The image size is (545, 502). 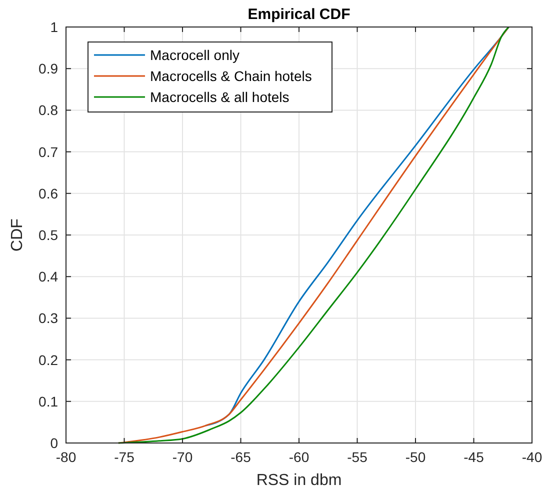 I want to click on chart-title: Empirical CDF, so click(x=299, y=14).